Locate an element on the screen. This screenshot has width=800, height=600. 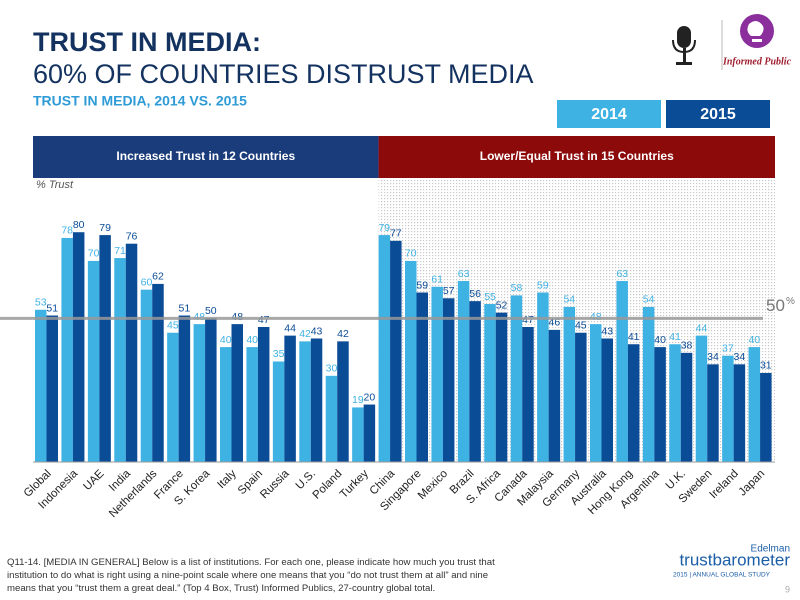
data-label: 52 is located at coordinates (502, 305).